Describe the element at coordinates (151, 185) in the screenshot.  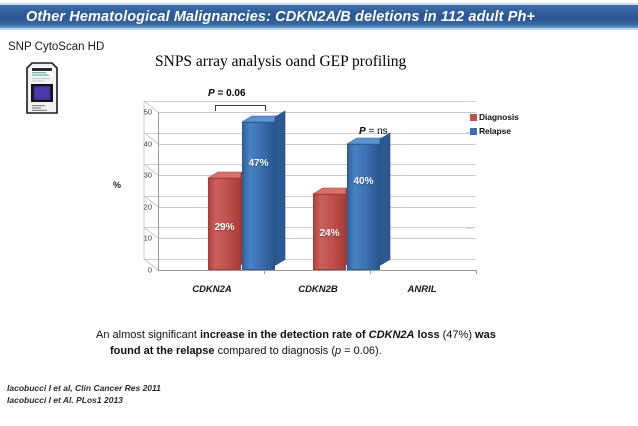
I see `axis-depth-lines` at that location.